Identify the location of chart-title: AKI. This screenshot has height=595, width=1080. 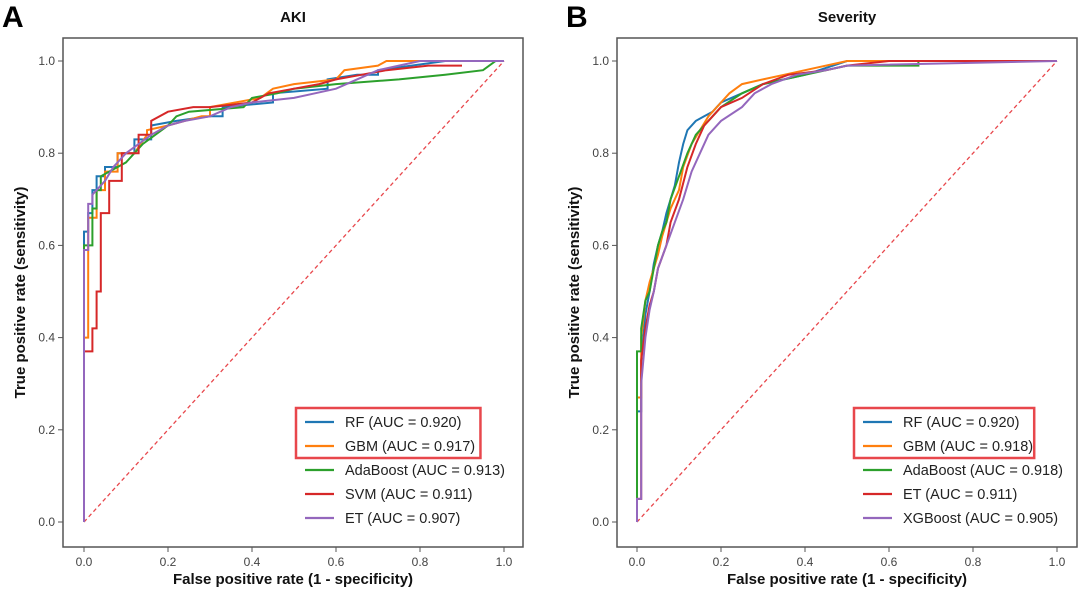
(293, 17).